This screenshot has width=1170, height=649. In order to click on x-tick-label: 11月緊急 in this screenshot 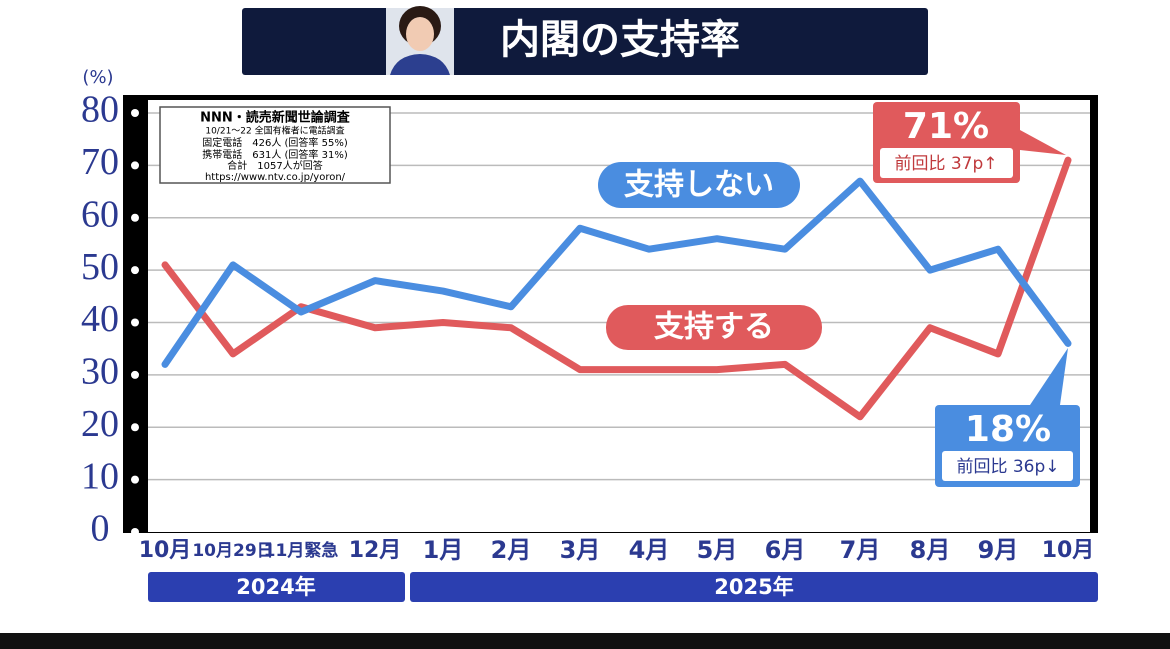, I will do `click(301, 550)`.